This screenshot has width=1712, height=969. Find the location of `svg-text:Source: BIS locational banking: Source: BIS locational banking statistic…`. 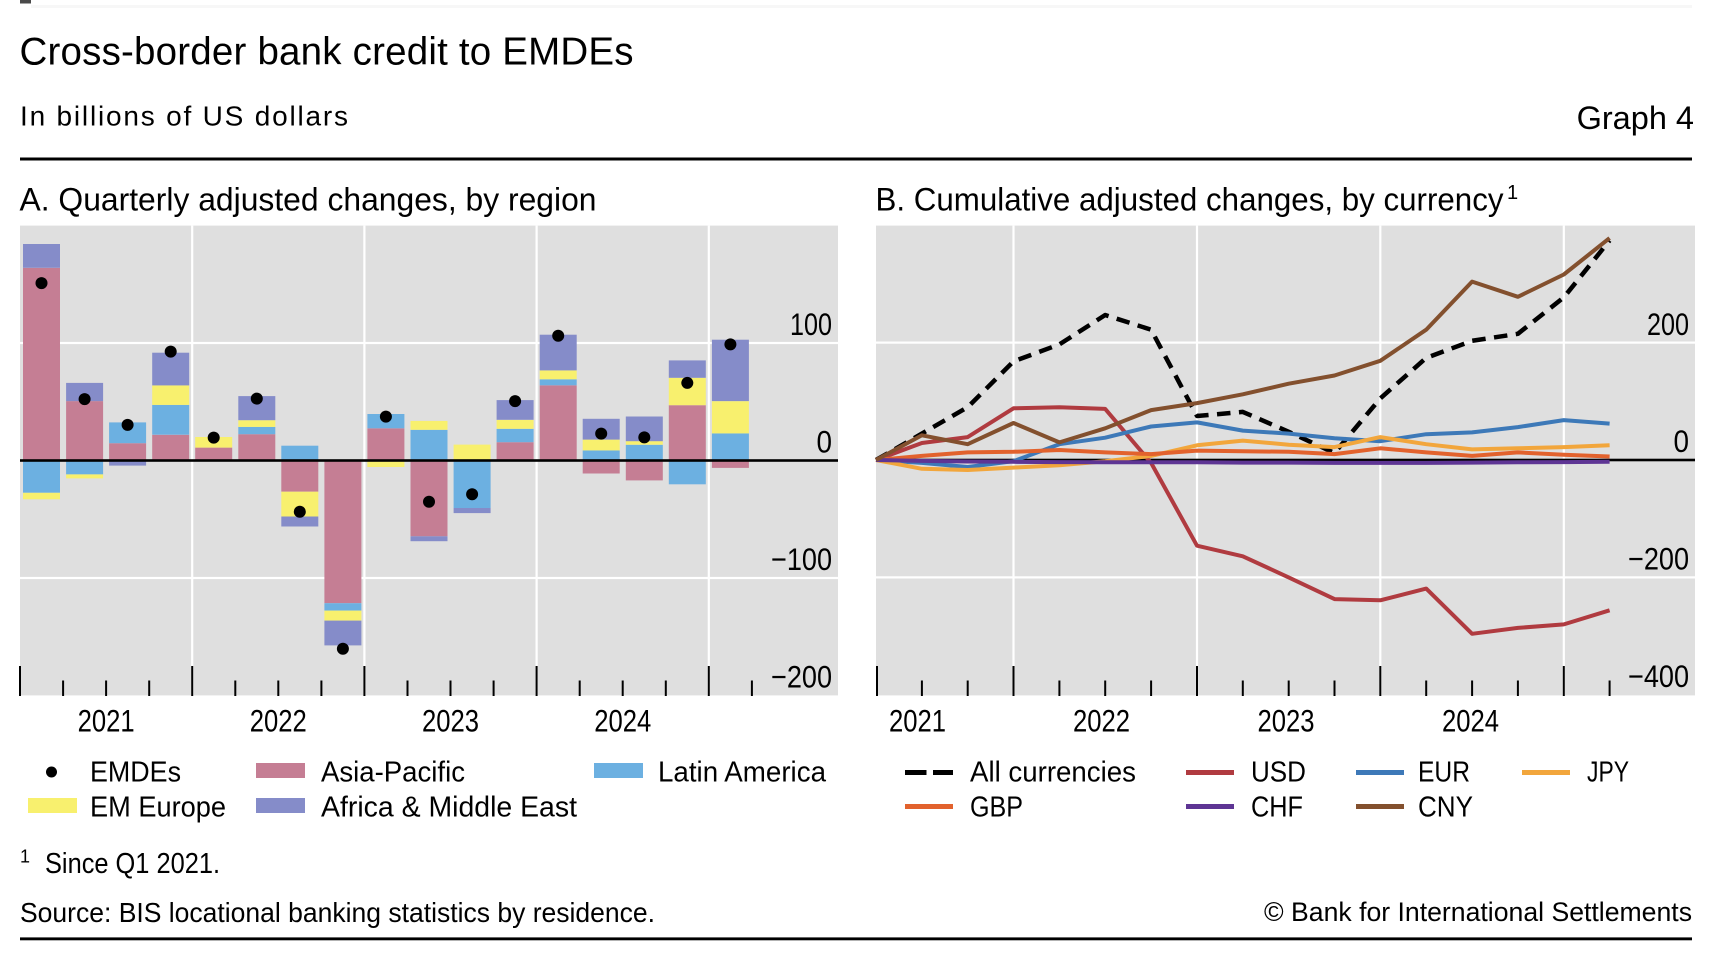

svg-text:Source: BIS locational banking: Source: BIS locational banking statistic… is located at coordinates (337, 912).